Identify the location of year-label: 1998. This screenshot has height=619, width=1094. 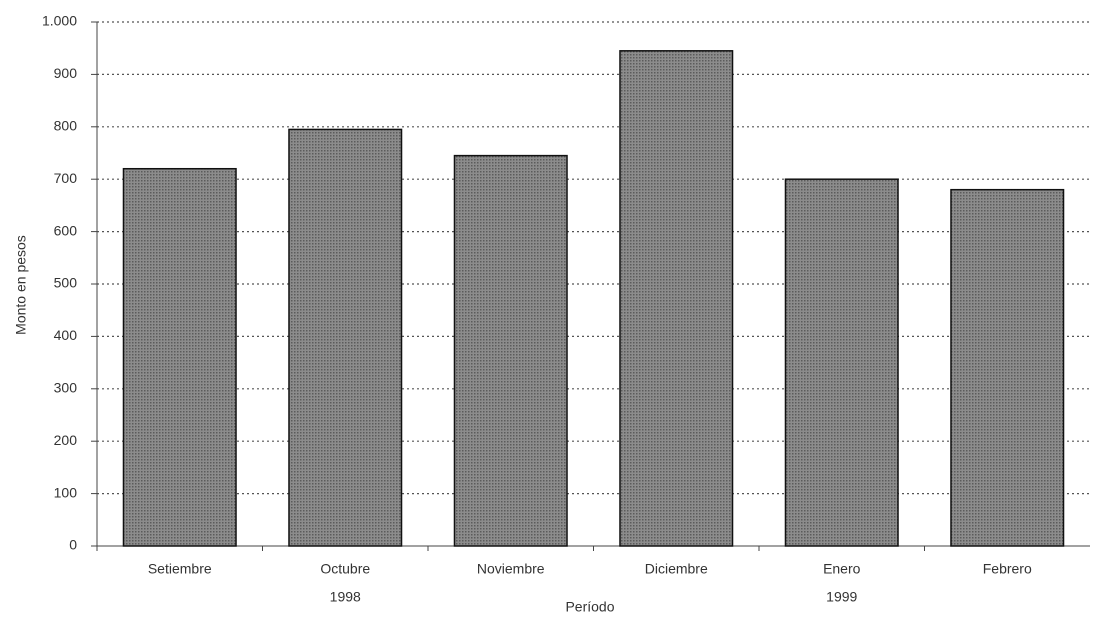
(345, 597).